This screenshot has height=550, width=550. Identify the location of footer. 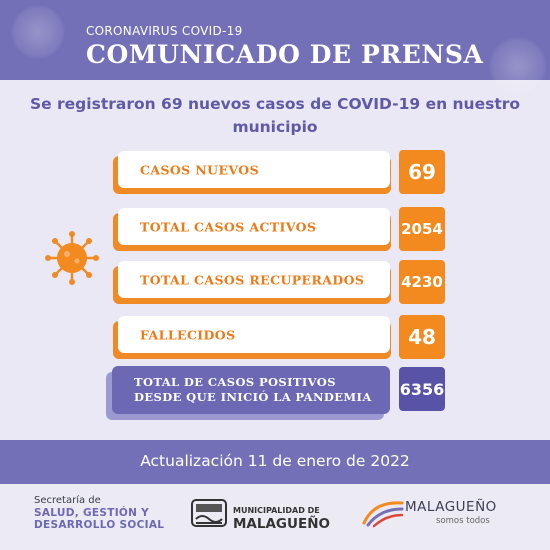
(275, 517).